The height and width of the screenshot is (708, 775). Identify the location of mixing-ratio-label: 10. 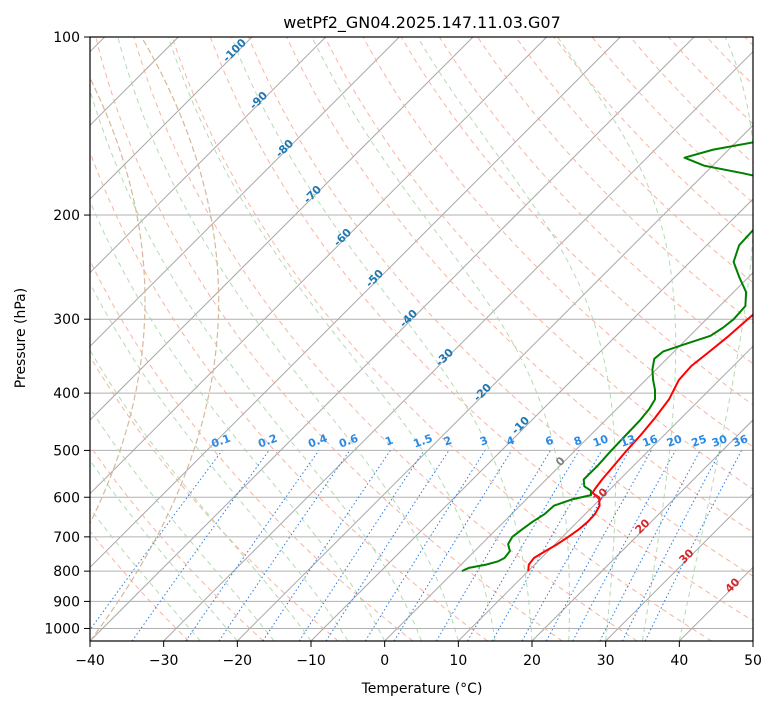
(600, 441).